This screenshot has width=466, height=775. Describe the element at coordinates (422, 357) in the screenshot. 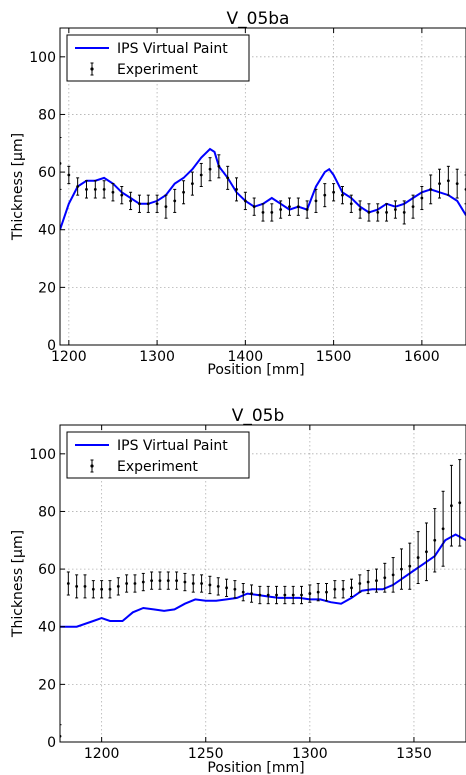

I see `x-tick-label: 1600` at that location.